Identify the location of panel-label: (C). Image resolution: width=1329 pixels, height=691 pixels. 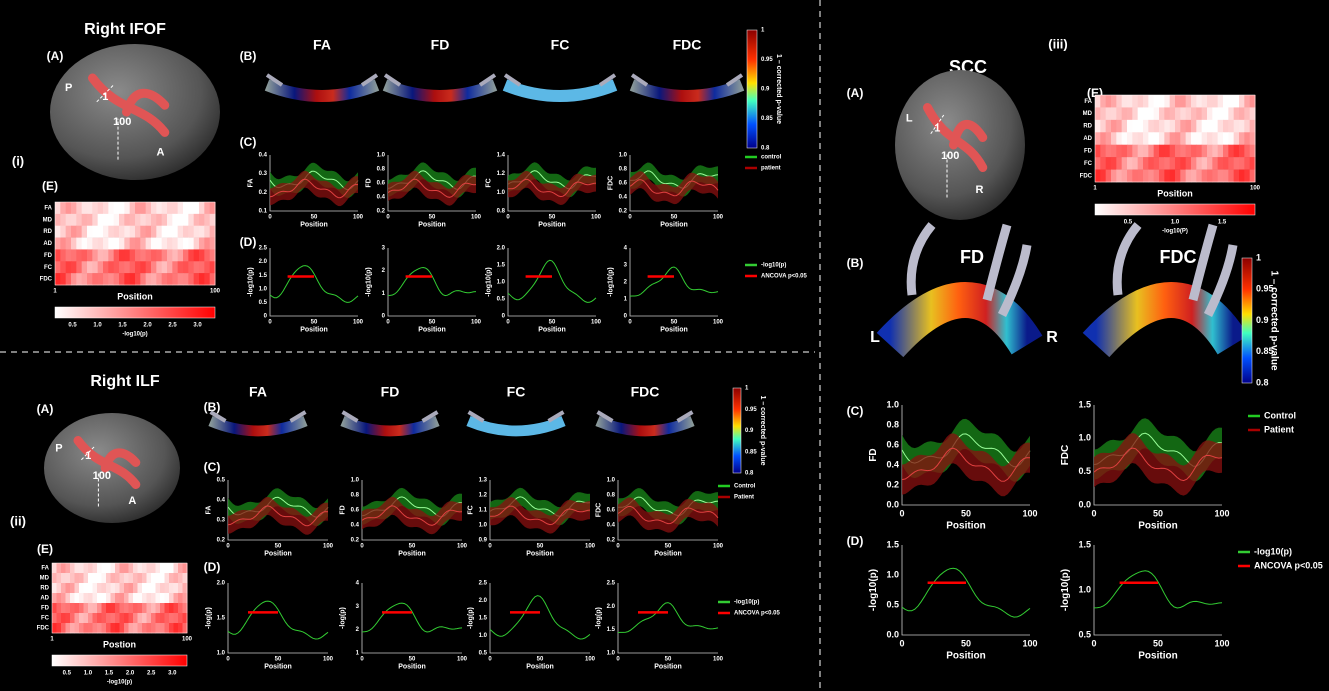
(248, 142).